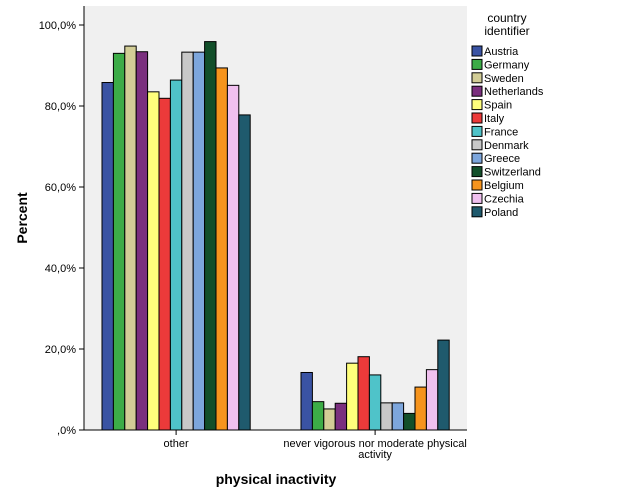  Describe the element at coordinates (477, 105) in the screenshot. I see `legend-swatch-spain` at that location.